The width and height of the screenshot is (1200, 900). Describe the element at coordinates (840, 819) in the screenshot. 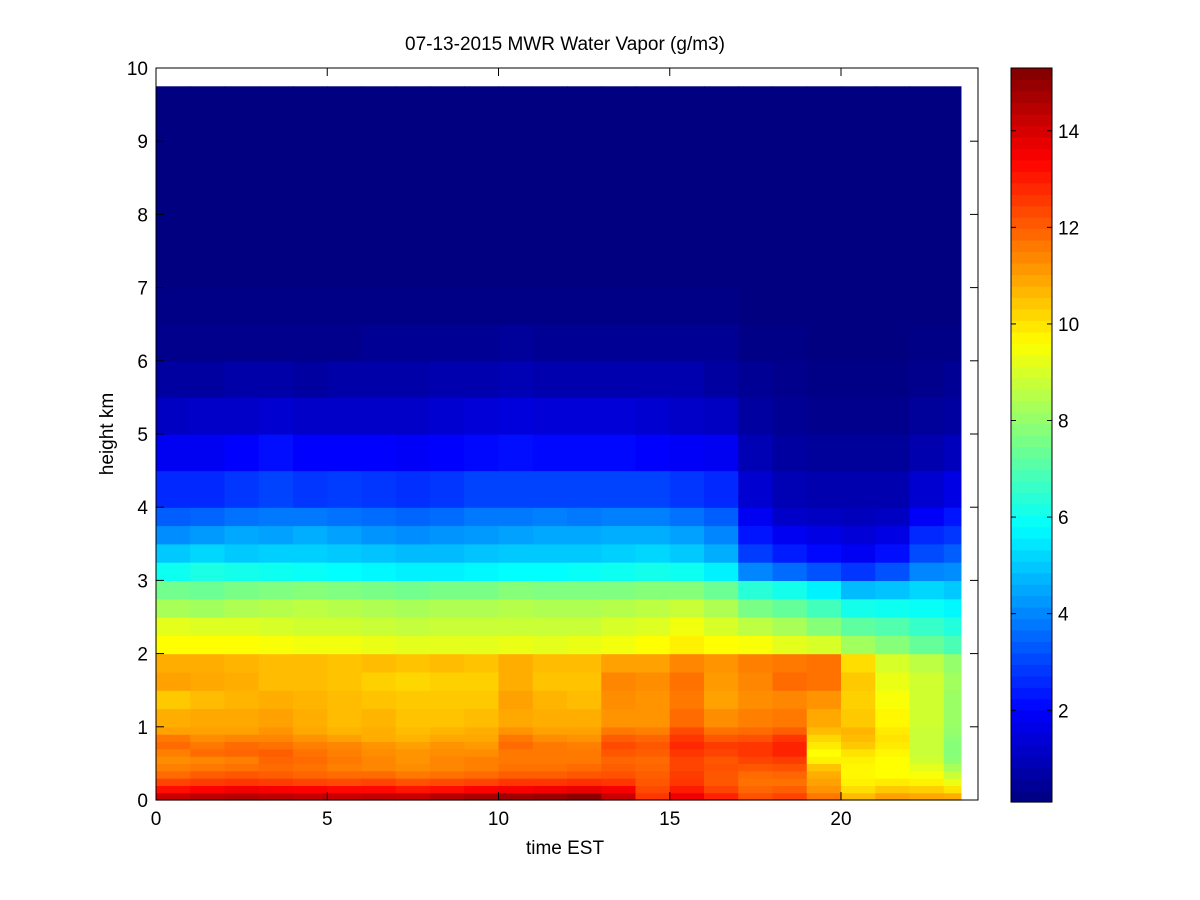

I see `x-tick-label: 20` at that location.